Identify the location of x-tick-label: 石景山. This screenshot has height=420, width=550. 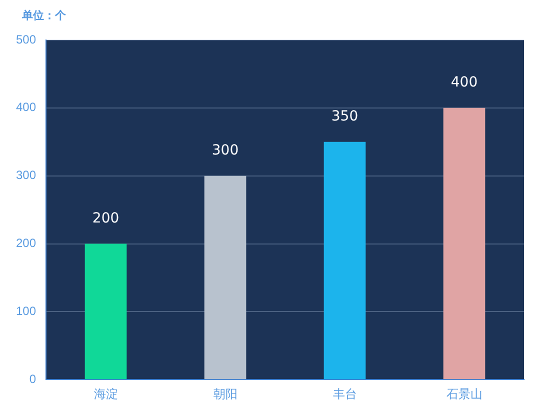
(464, 394).